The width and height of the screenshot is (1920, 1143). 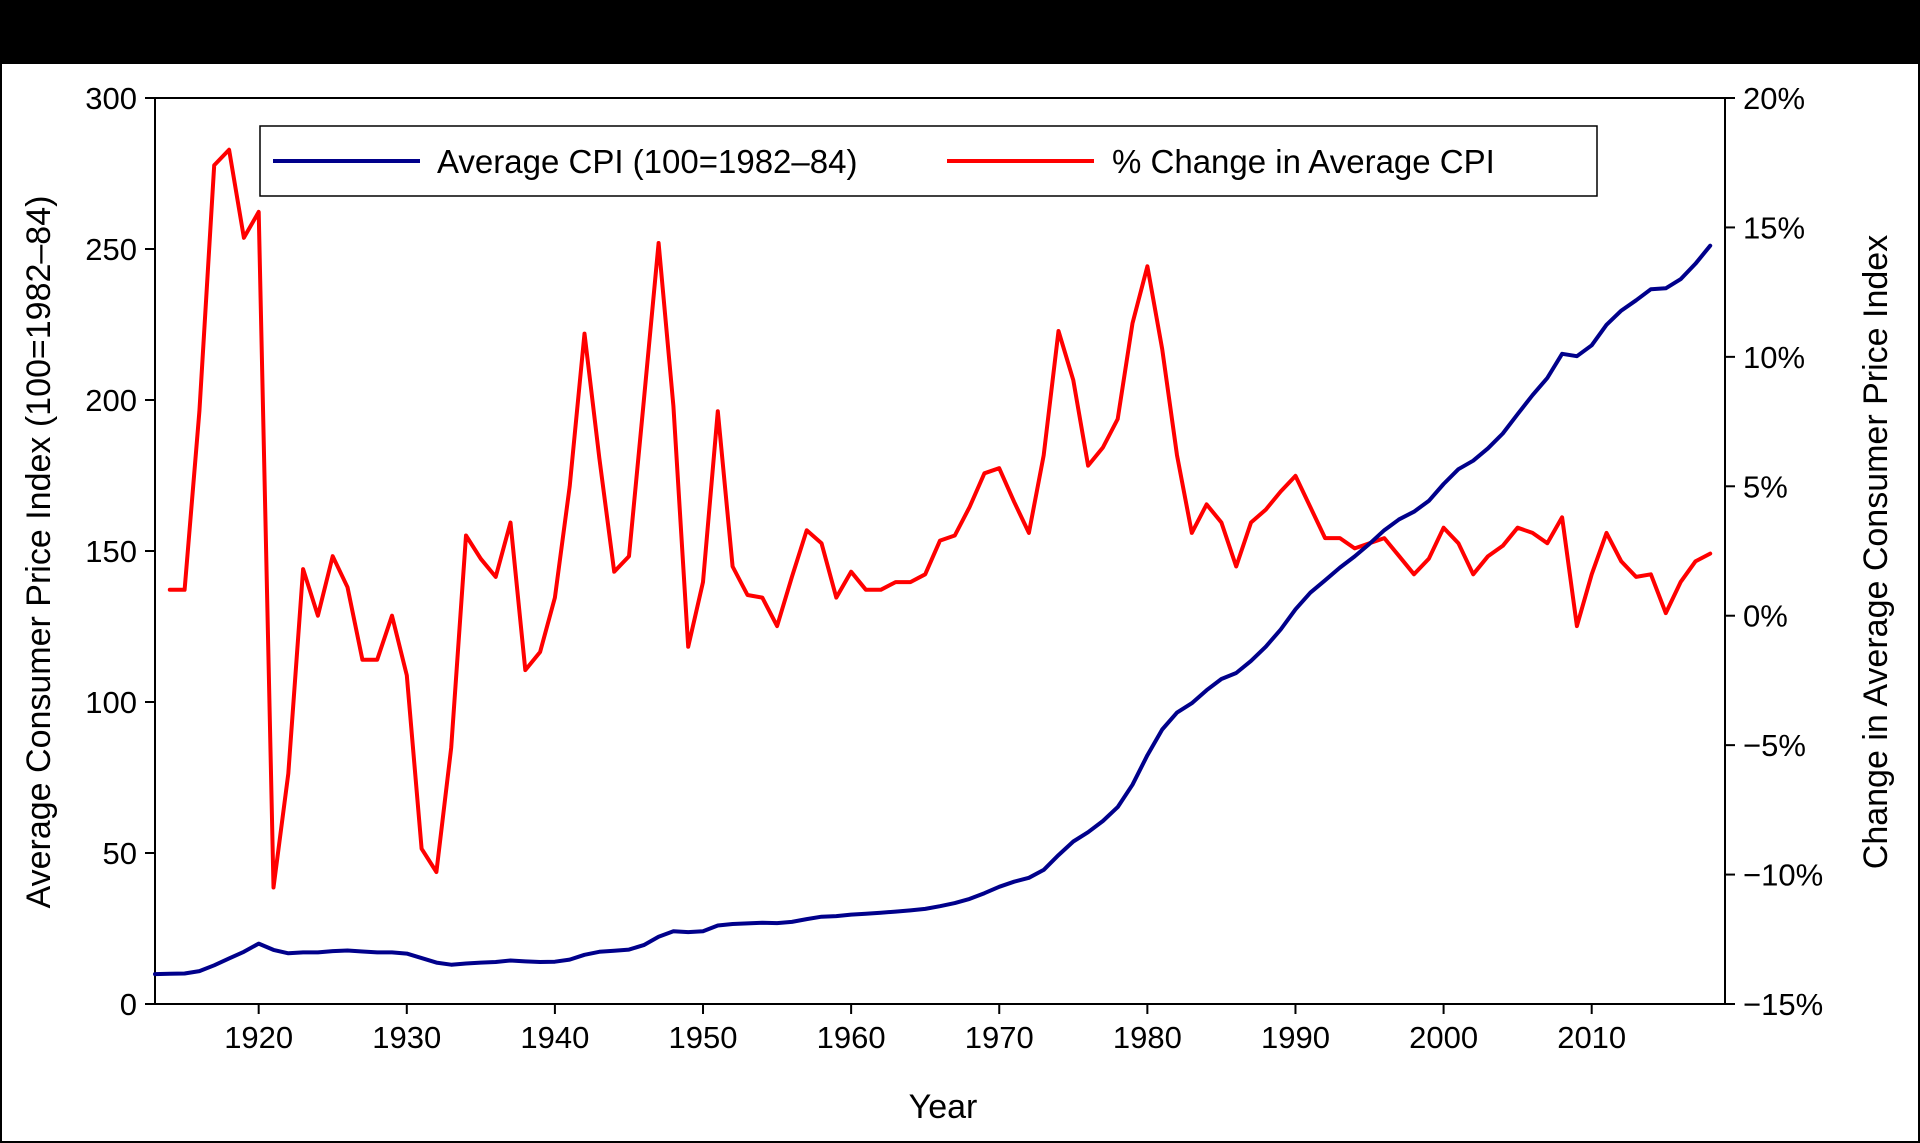 What do you see at coordinates (111, 249) in the screenshot?
I see `left-tick-label: 250` at bounding box center [111, 249].